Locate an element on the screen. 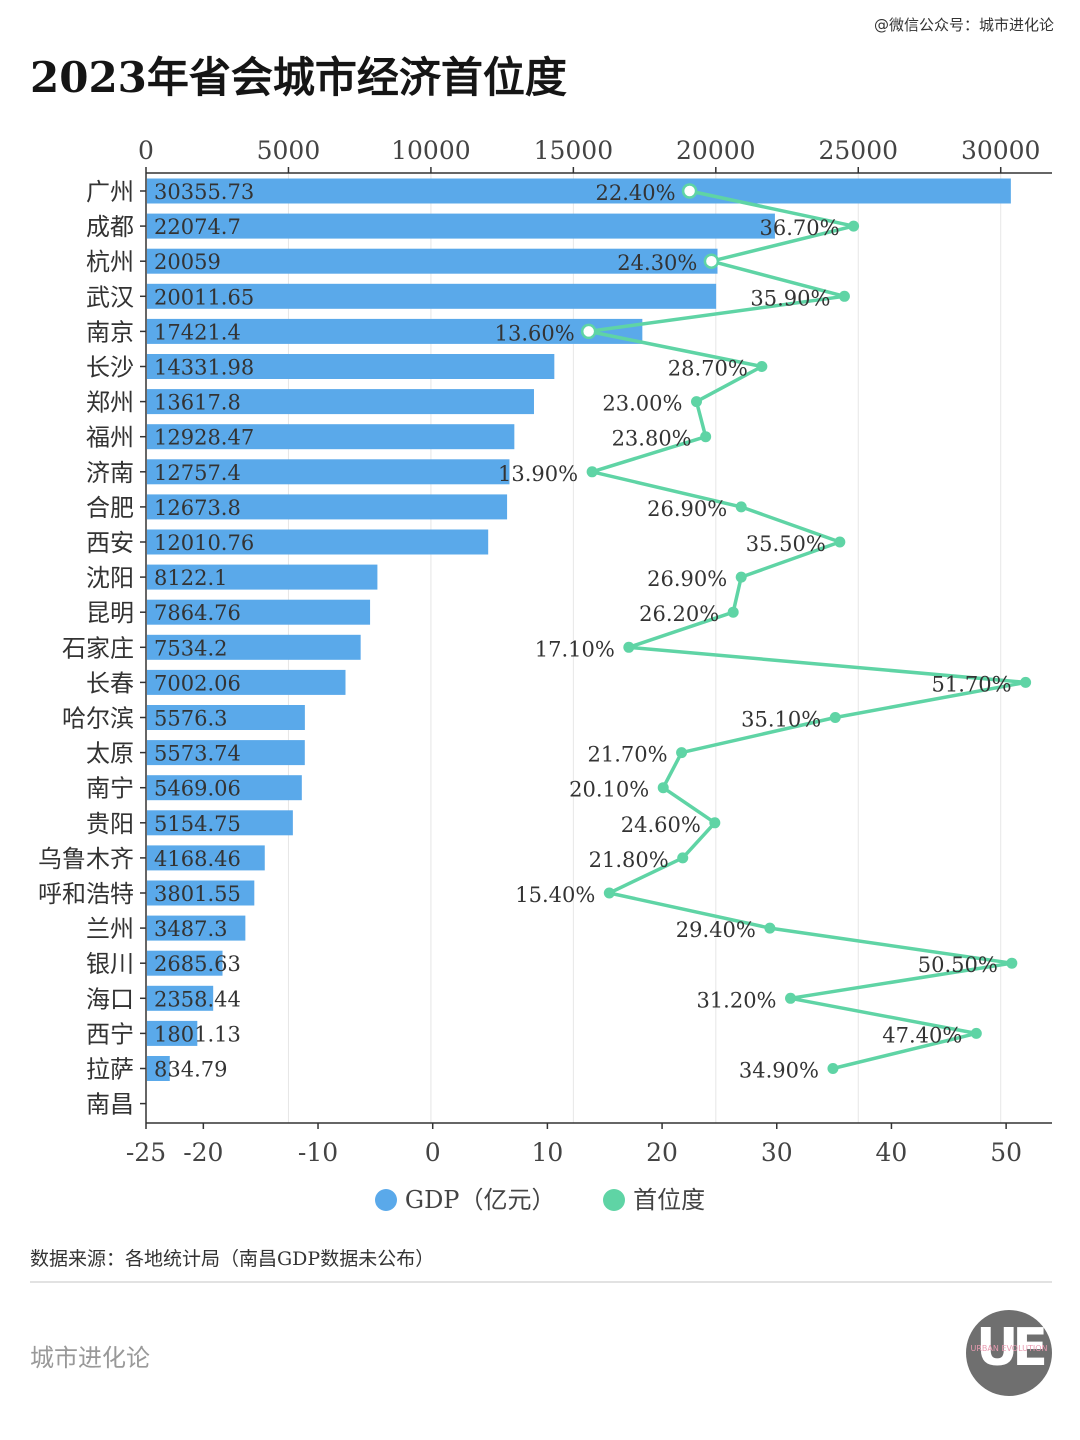 This screenshot has width=1080, height=1440. legend-primacy-marker is located at coordinates (614, 1200).